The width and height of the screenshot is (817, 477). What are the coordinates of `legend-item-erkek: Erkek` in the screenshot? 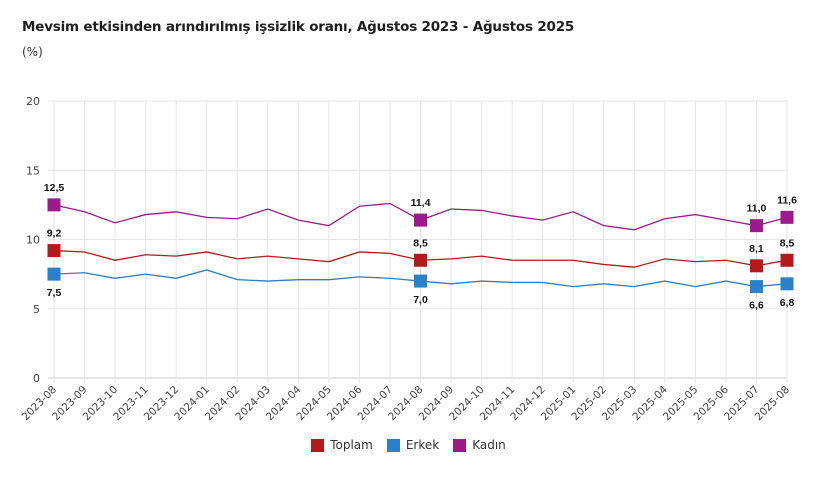 It's located at (413, 445).